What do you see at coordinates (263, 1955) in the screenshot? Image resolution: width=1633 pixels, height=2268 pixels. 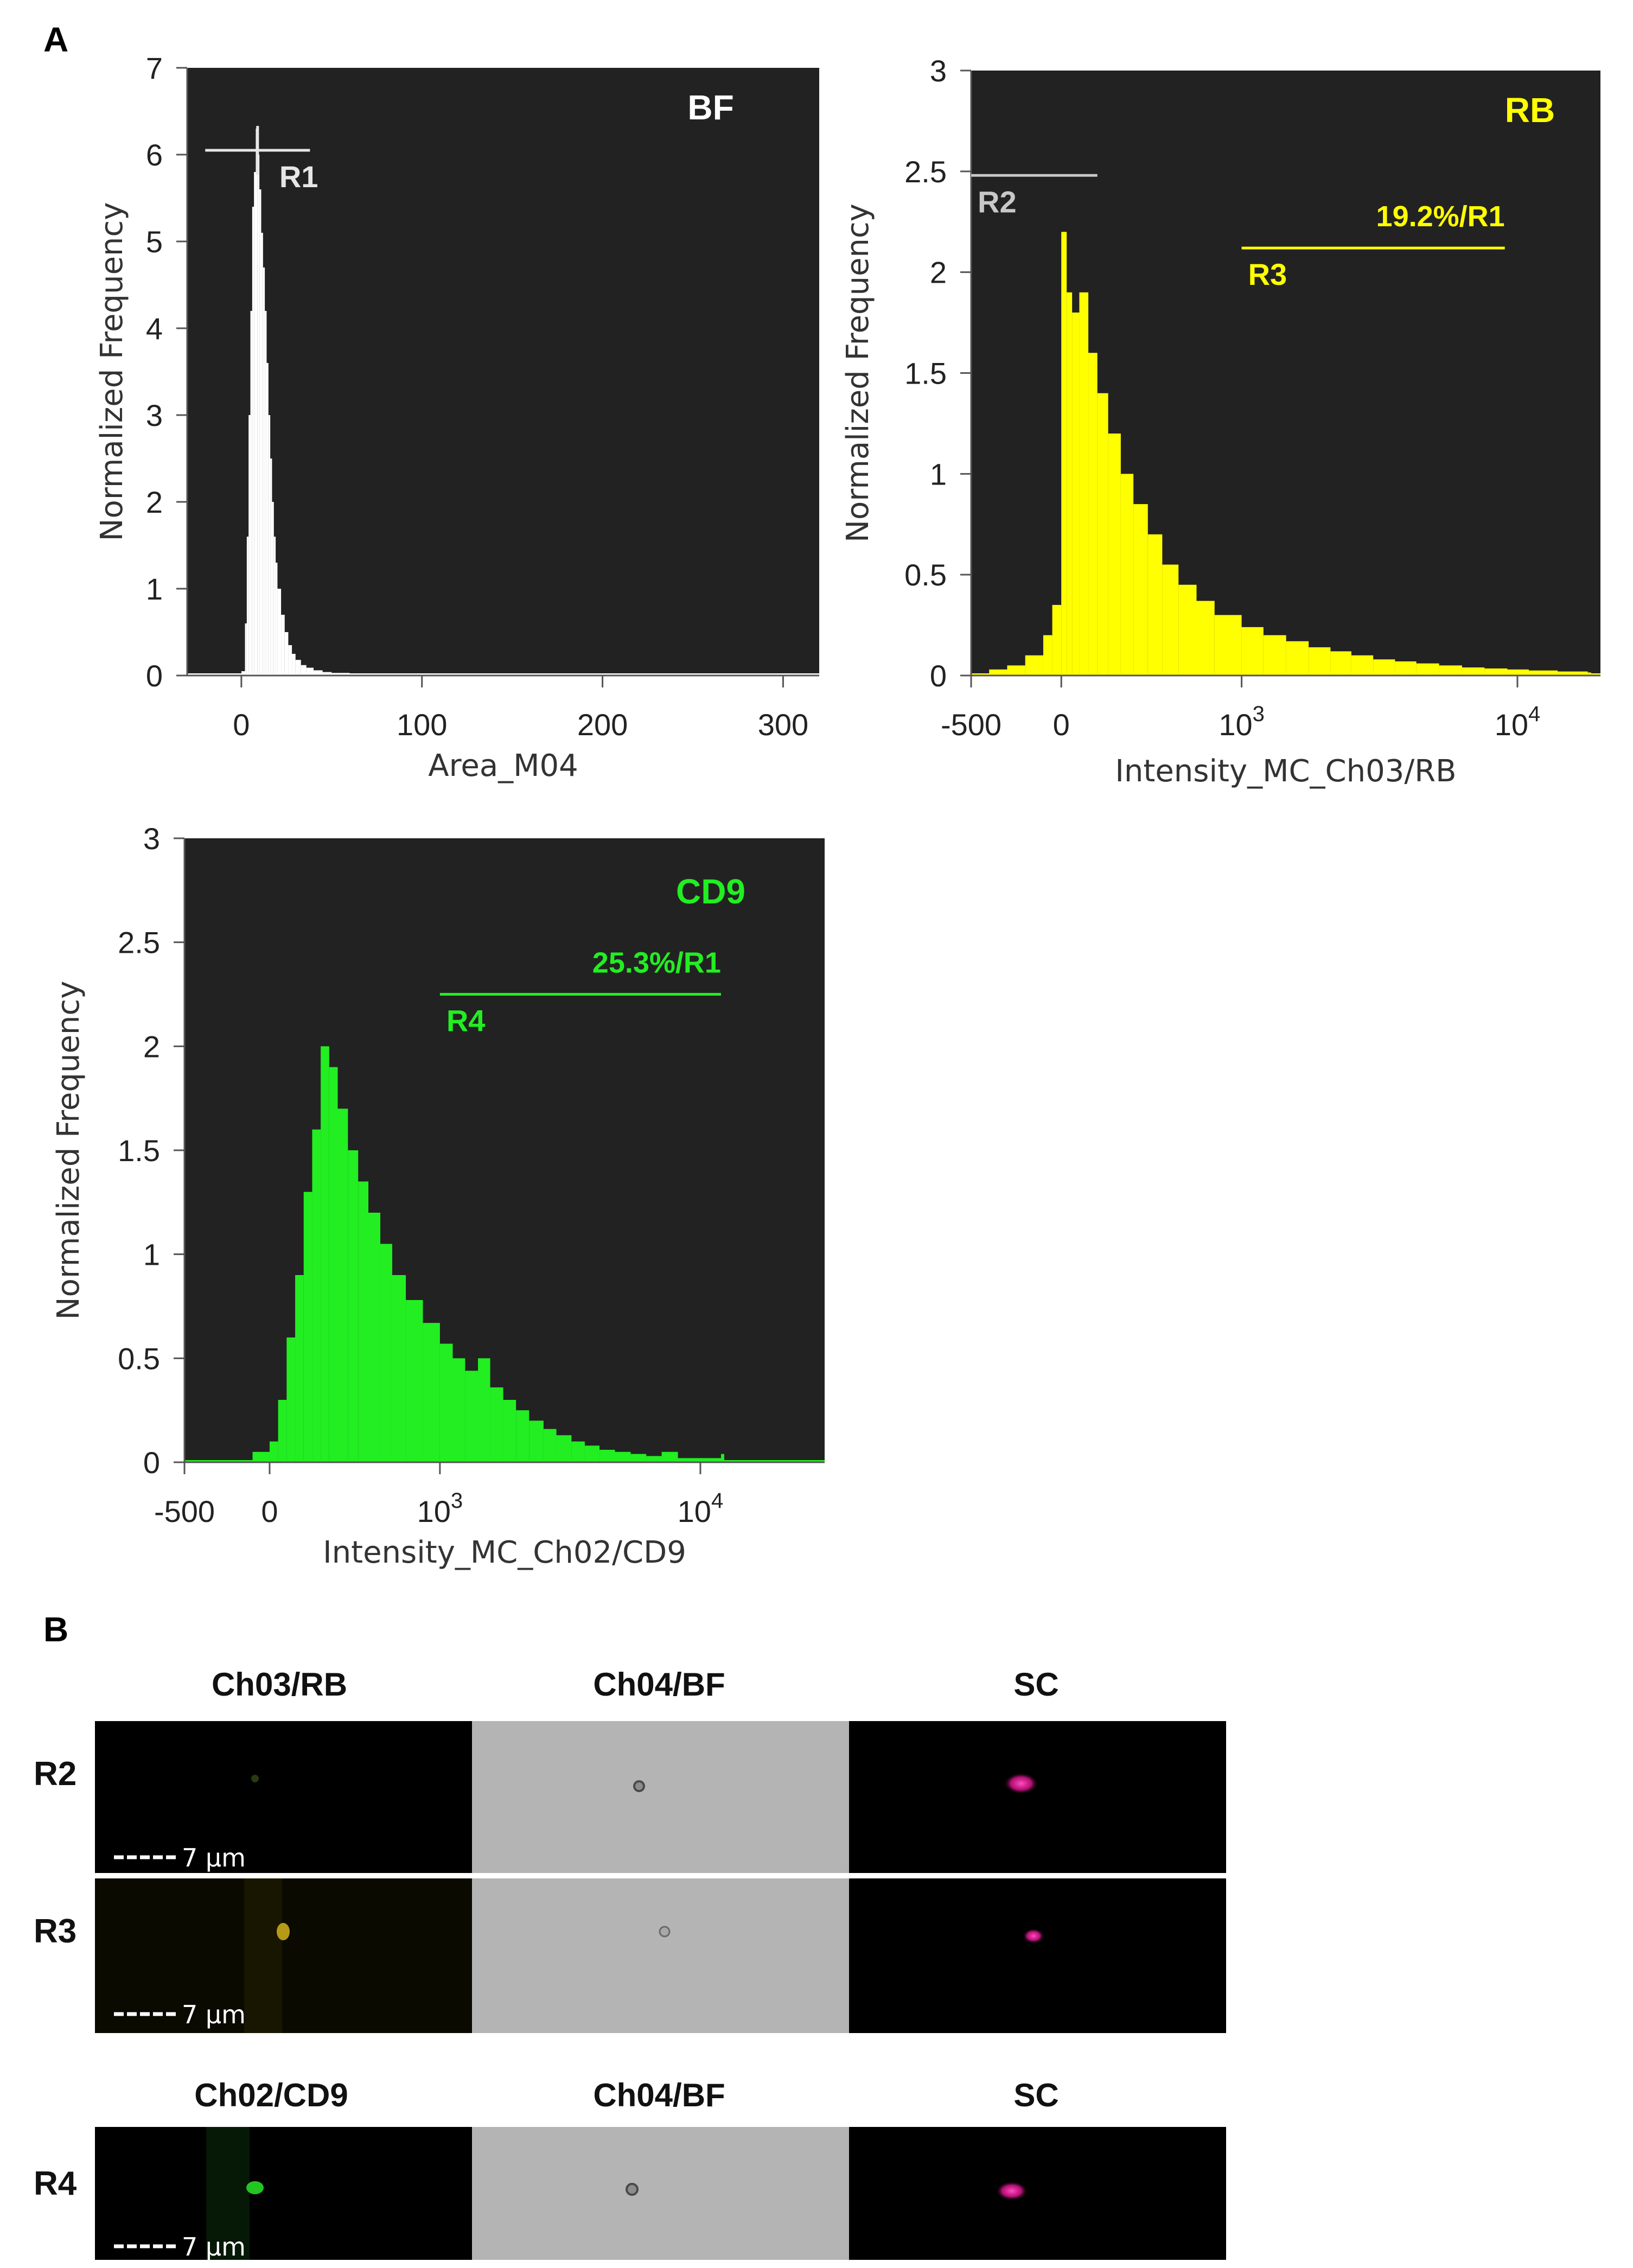 I see `r3-fluor-haze` at bounding box center [263, 1955].